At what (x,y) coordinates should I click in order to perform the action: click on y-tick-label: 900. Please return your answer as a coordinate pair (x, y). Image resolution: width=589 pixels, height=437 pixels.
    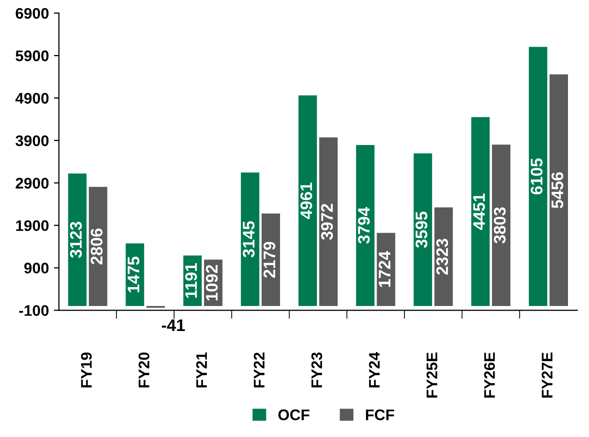
    Looking at the image, I should click on (36, 268).